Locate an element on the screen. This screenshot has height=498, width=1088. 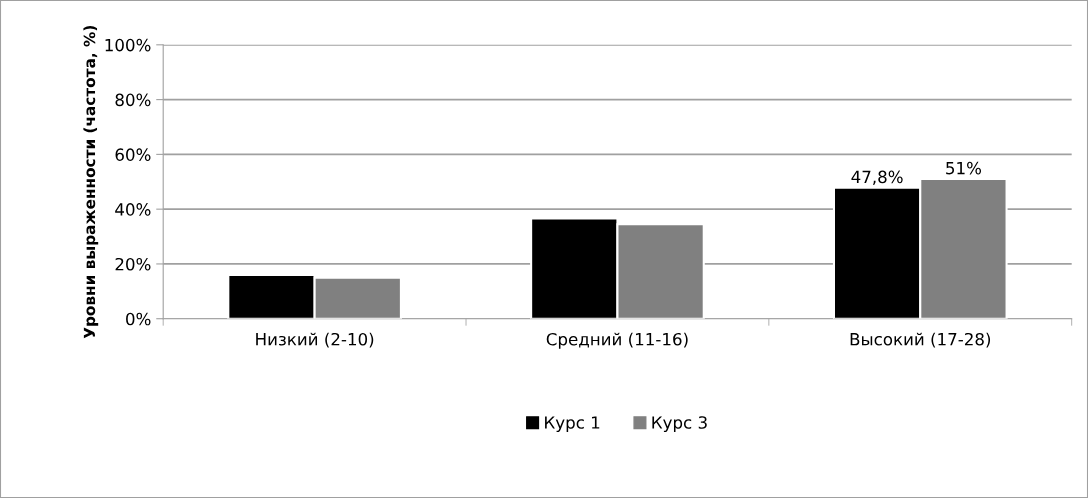
legend-label: Курс 1 is located at coordinates (572, 424).